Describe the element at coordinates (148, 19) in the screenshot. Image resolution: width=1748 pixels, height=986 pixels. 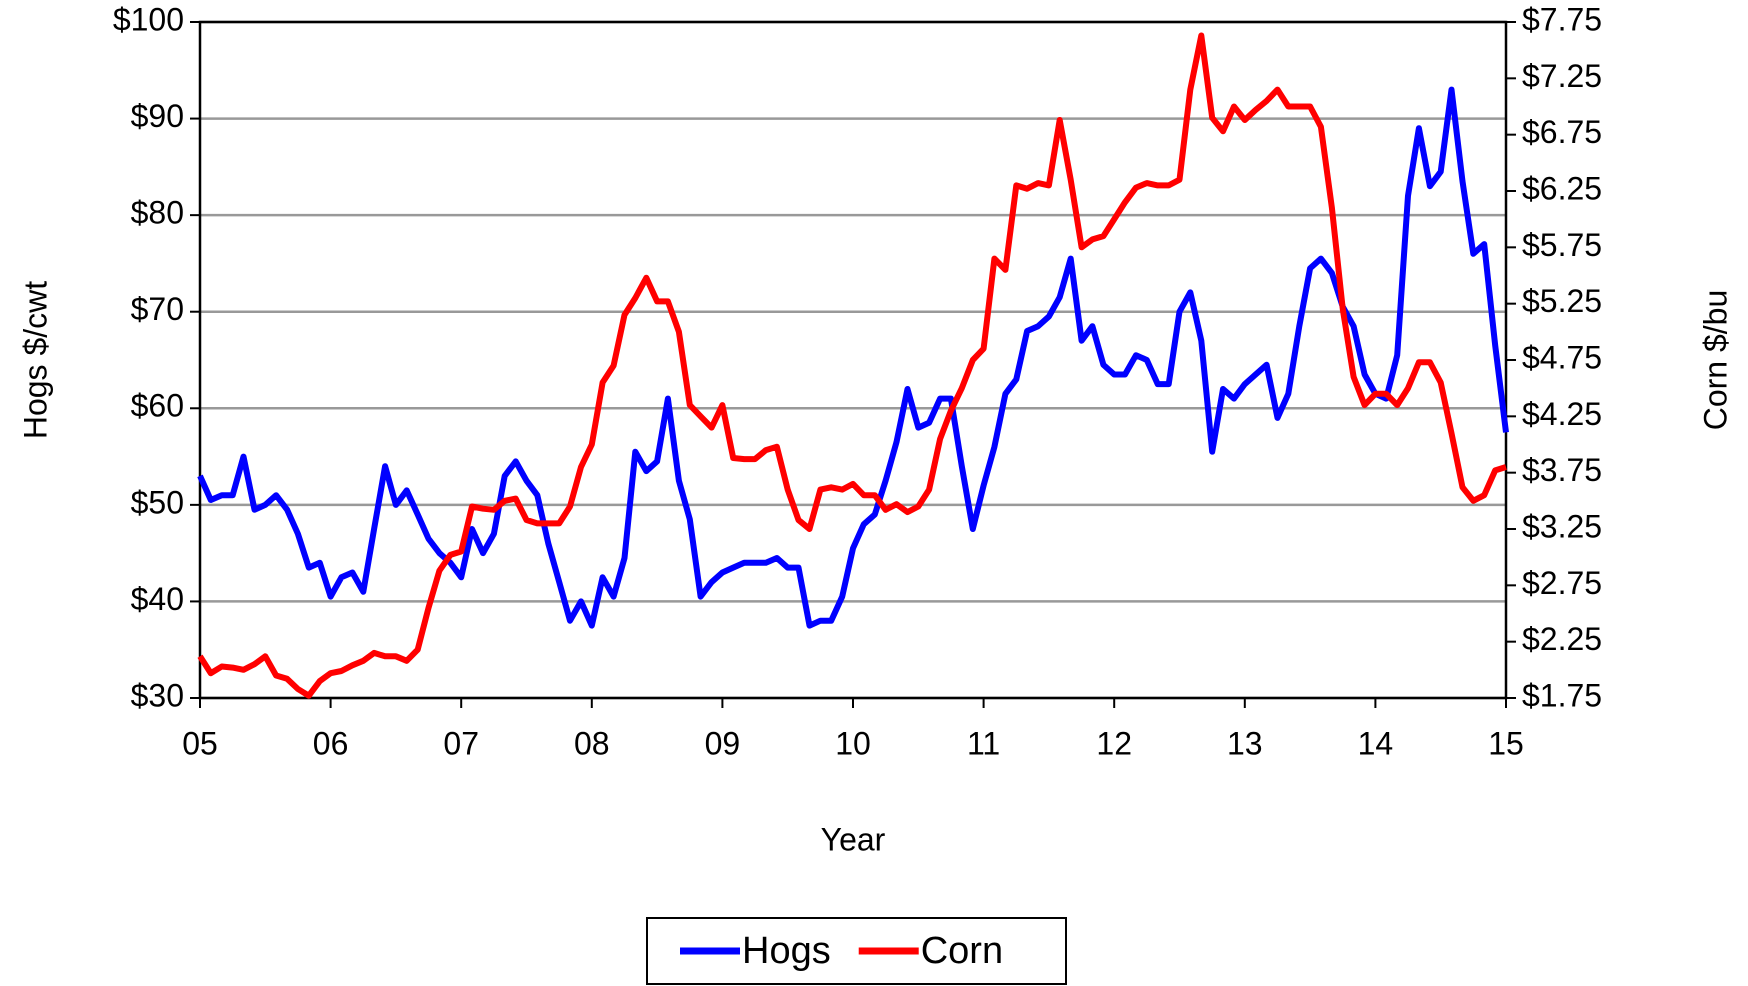
I see `y-tick-label: $100` at that location.